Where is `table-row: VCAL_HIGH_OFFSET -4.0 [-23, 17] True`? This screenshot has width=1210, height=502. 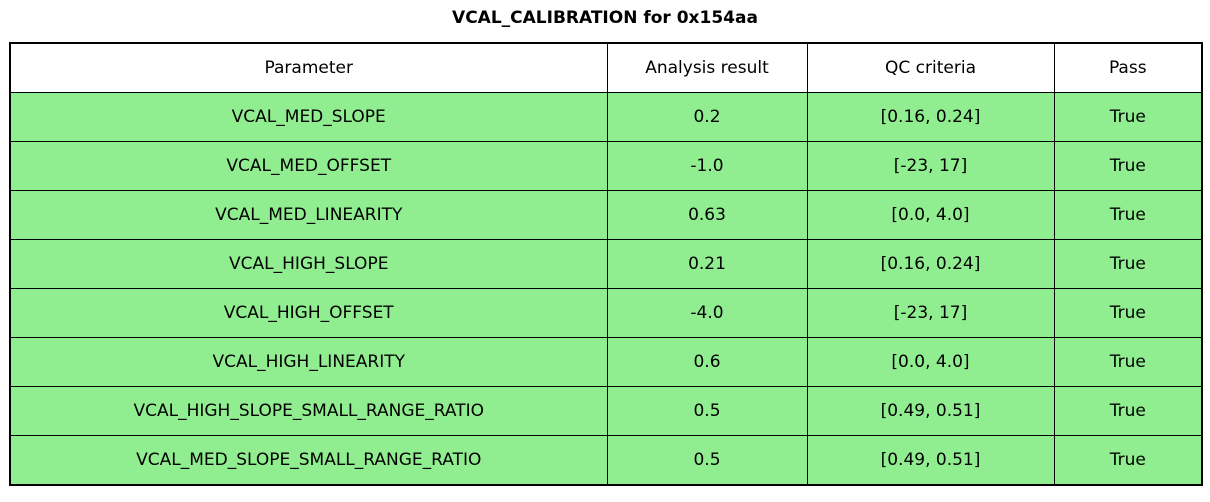
table-row: VCAL_HIGH_OFFSET -4.0 [-23, 17] True is located at coordinates (606, 313).